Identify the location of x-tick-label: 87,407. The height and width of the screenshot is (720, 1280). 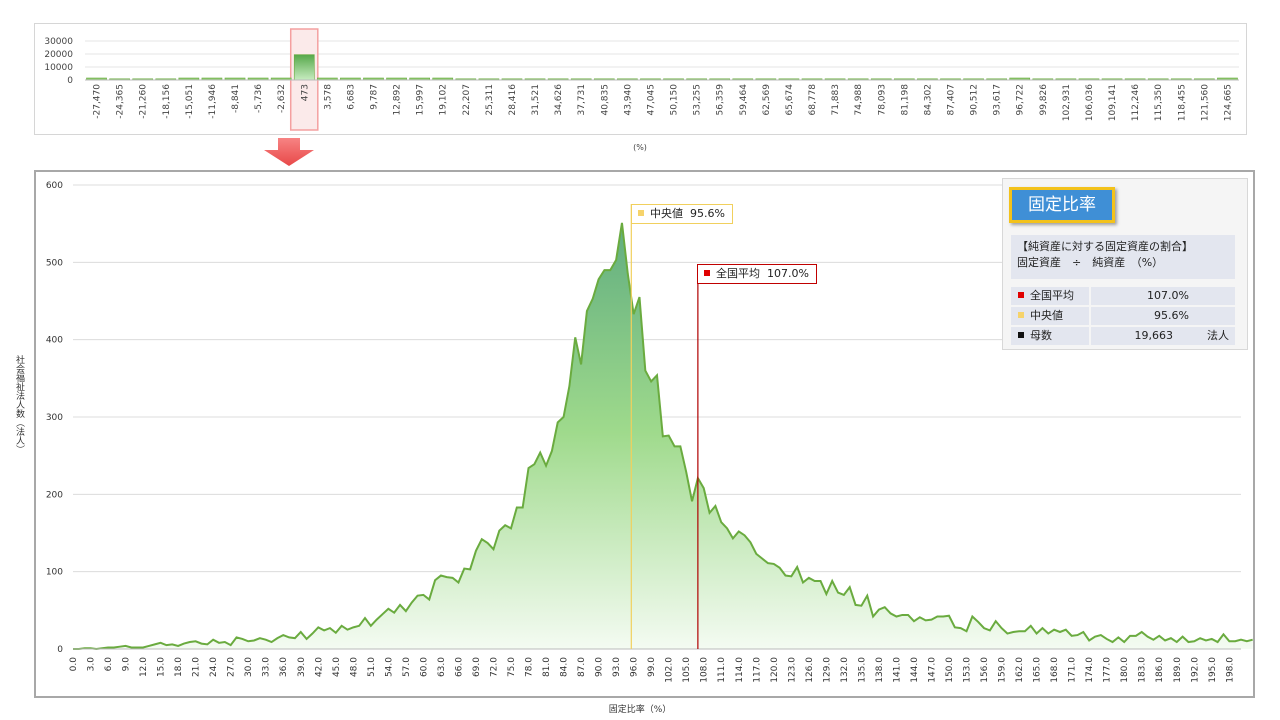
(952, 100).